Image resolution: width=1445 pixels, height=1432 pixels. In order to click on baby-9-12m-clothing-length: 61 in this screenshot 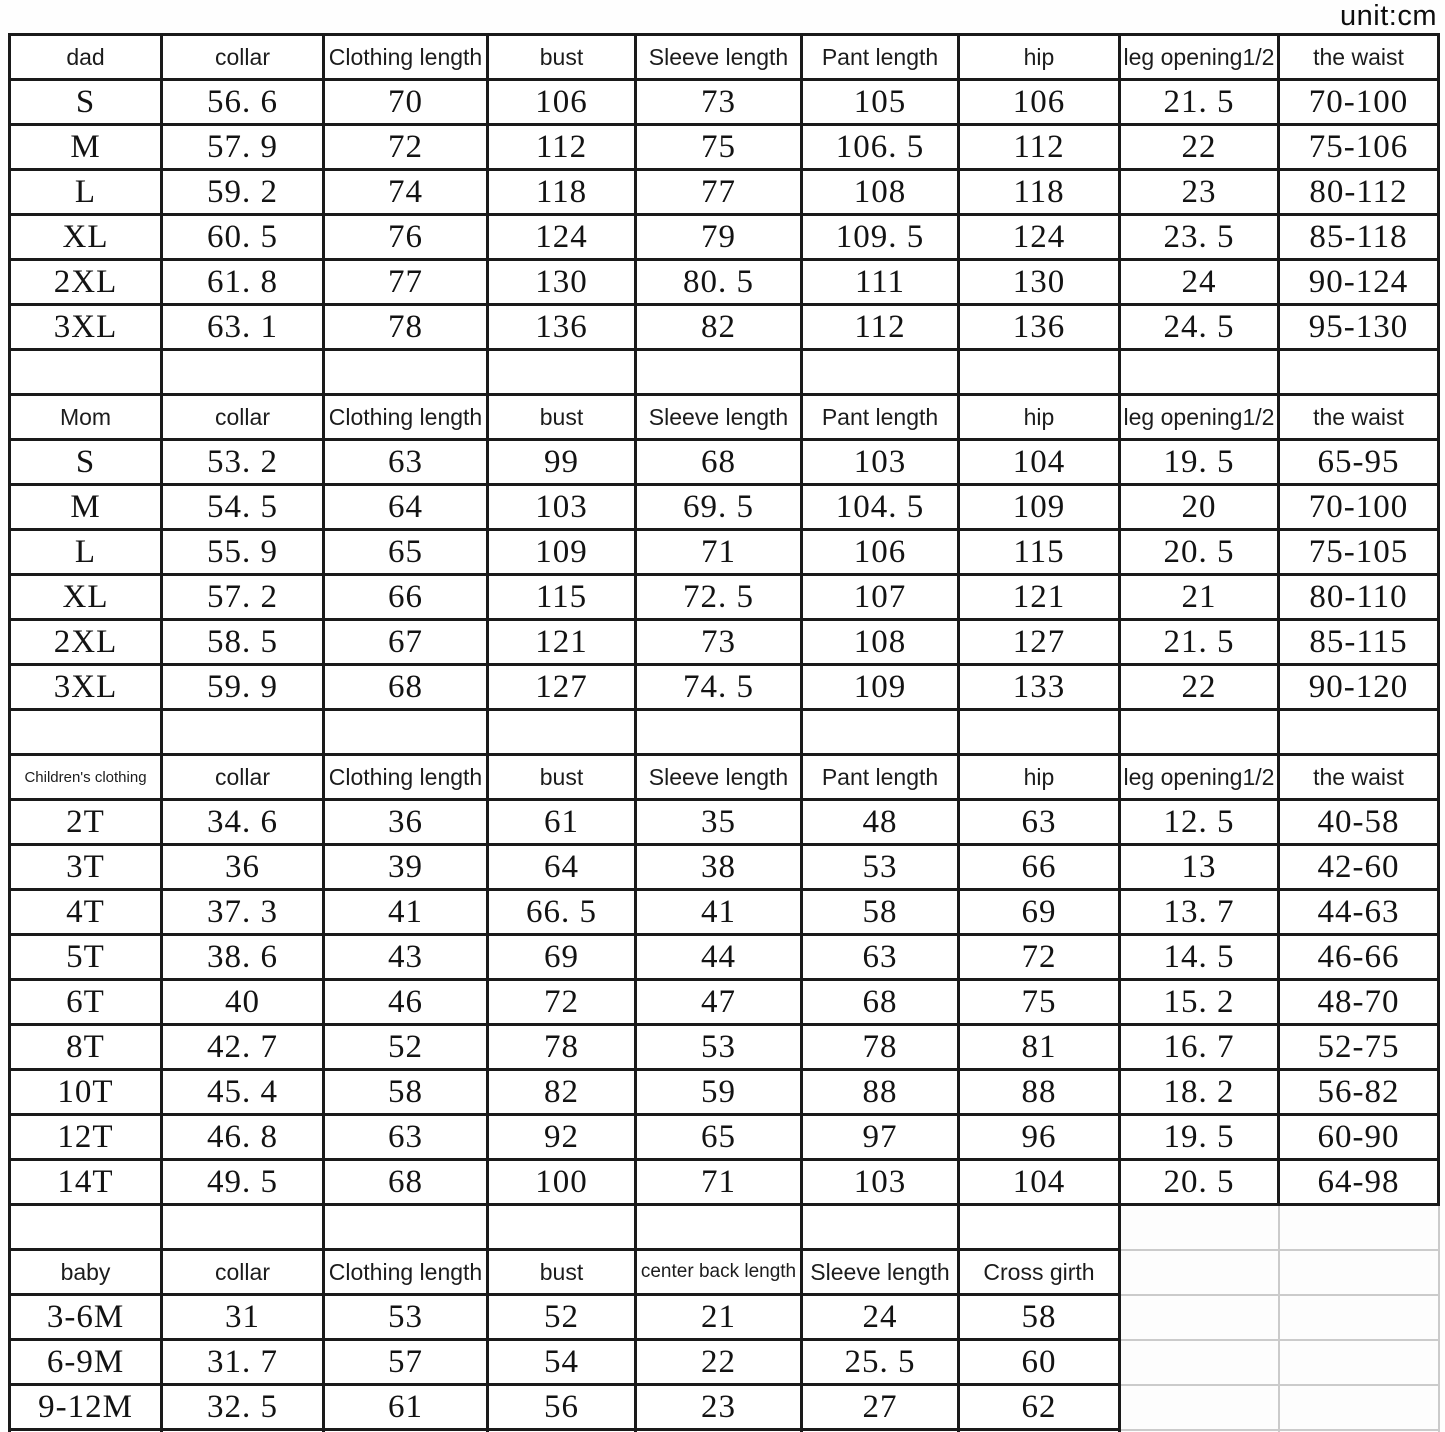, I will do `click(405, 1407)`.